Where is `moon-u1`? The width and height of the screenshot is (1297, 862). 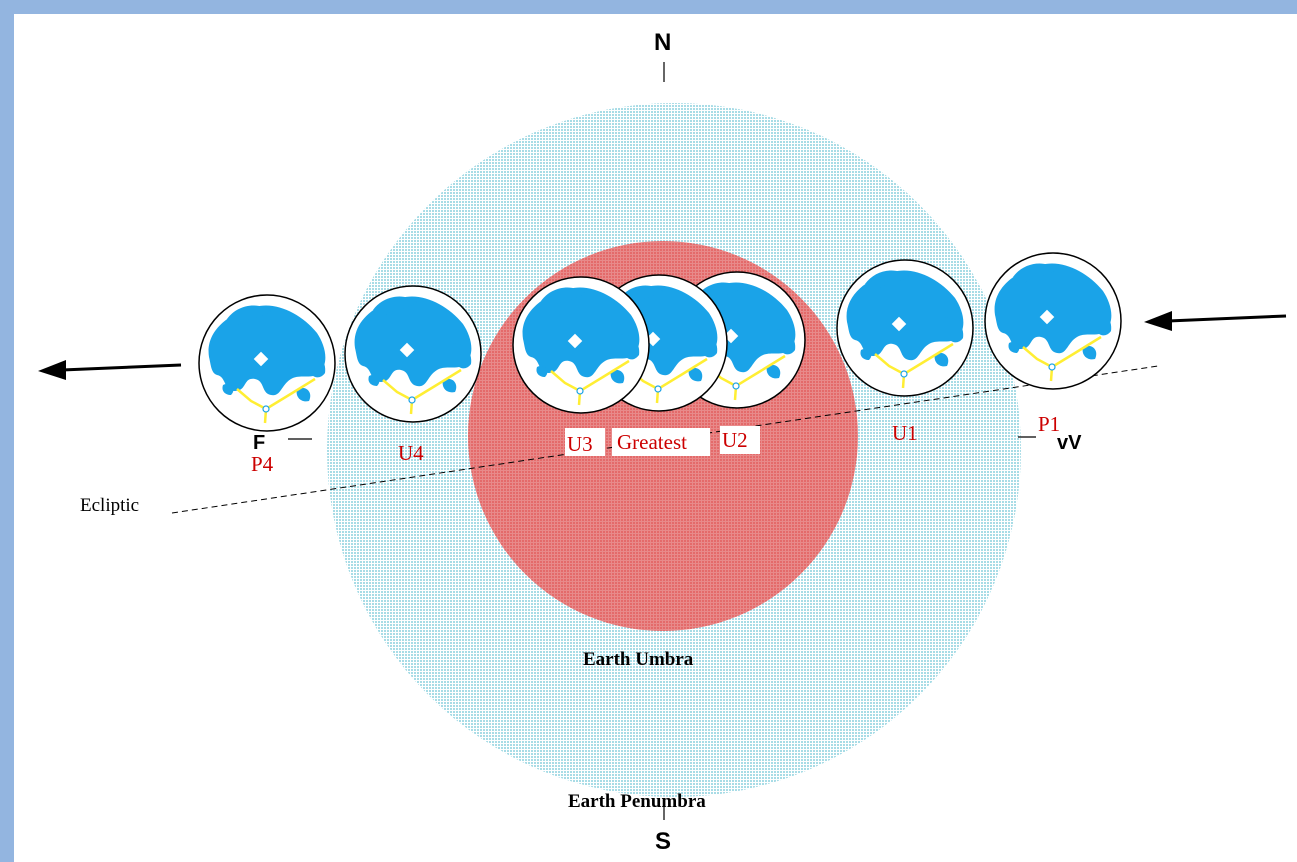
moon-u1 is located at coordinates (905, 328).